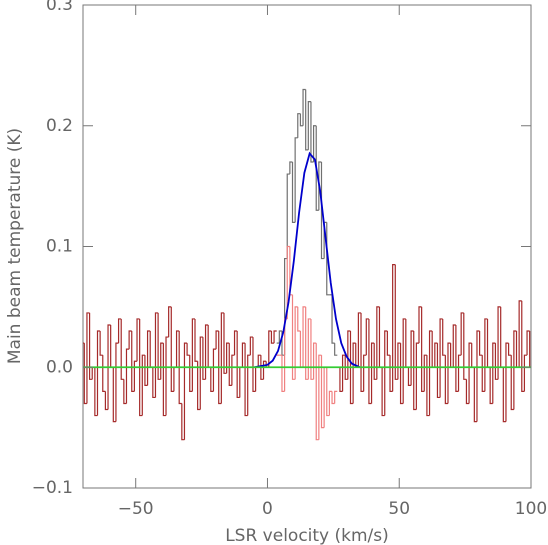 This screenshot has height=545, width=548. What do you see at coordinates (59, 247) in the screenshot?
I see `y-tick-label: 0.1` at bounding box center [59, 247].